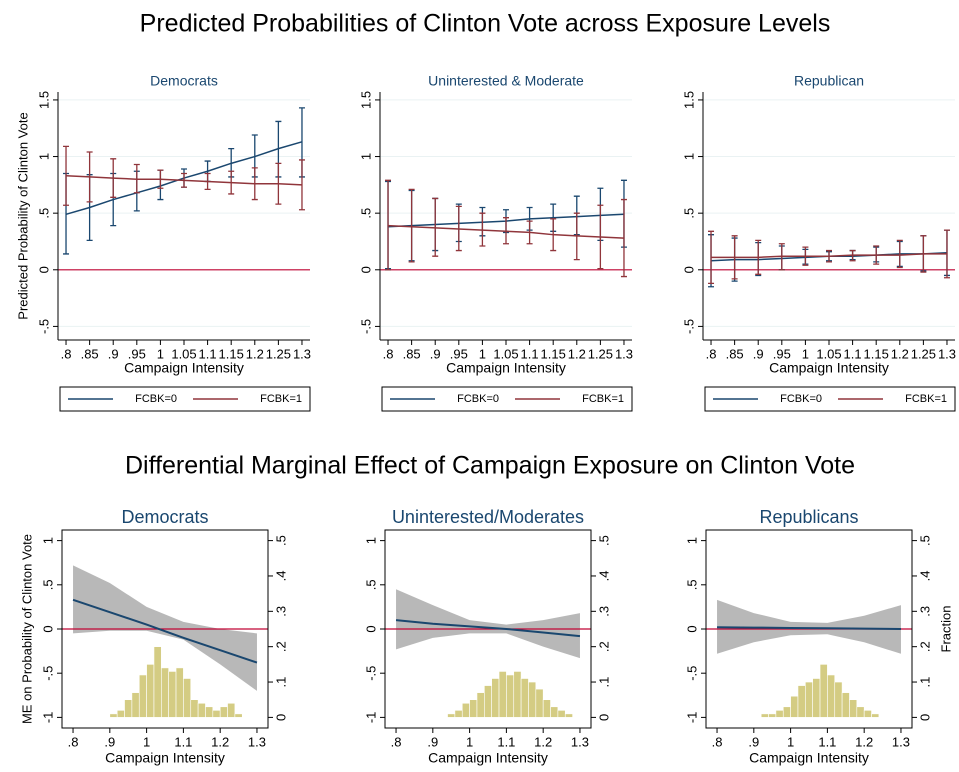 This screenshot has width=959, height=772. Describe the element at coordinates (945, 629) in the screenshot. I see `y2-axis-label: Fraction` at that location.